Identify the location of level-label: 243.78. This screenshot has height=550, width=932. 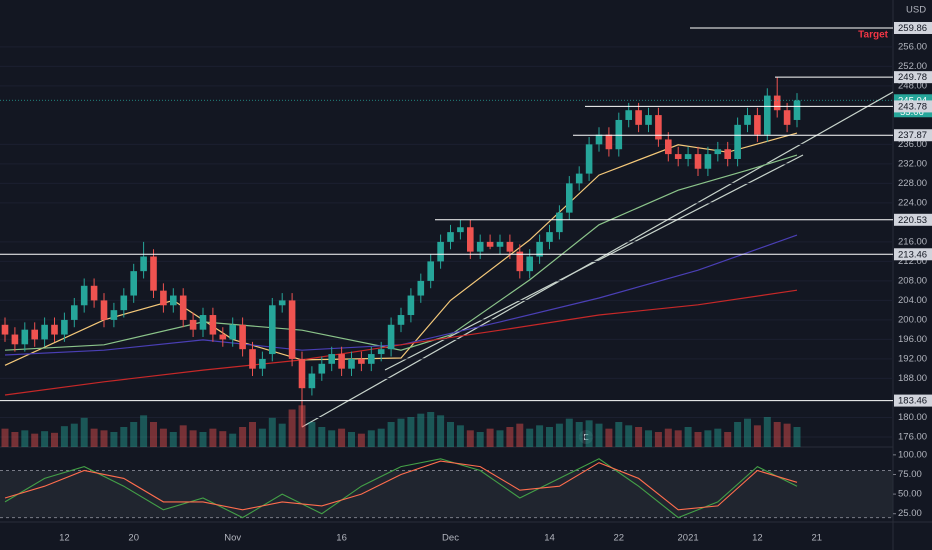
(912, 106).